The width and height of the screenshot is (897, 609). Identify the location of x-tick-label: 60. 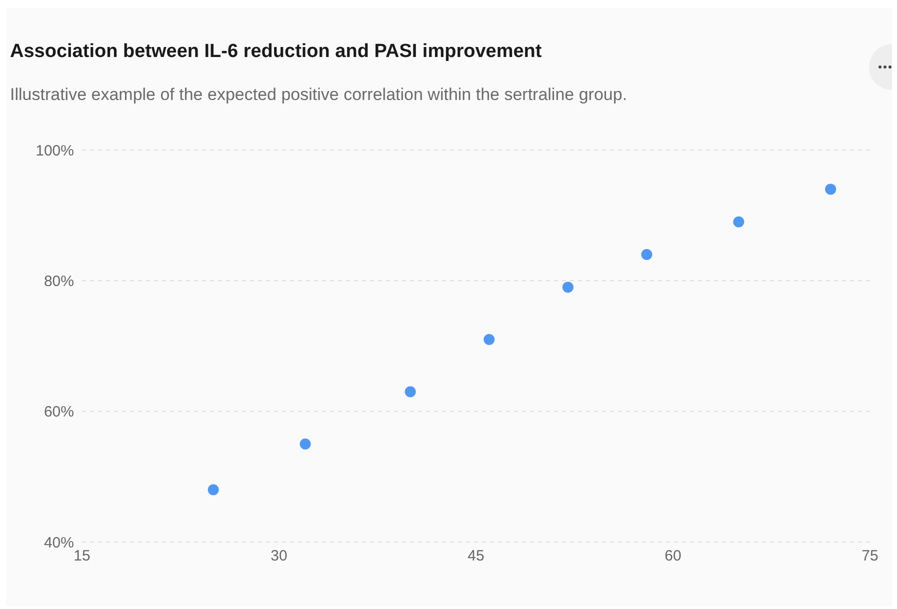
(673, 556).